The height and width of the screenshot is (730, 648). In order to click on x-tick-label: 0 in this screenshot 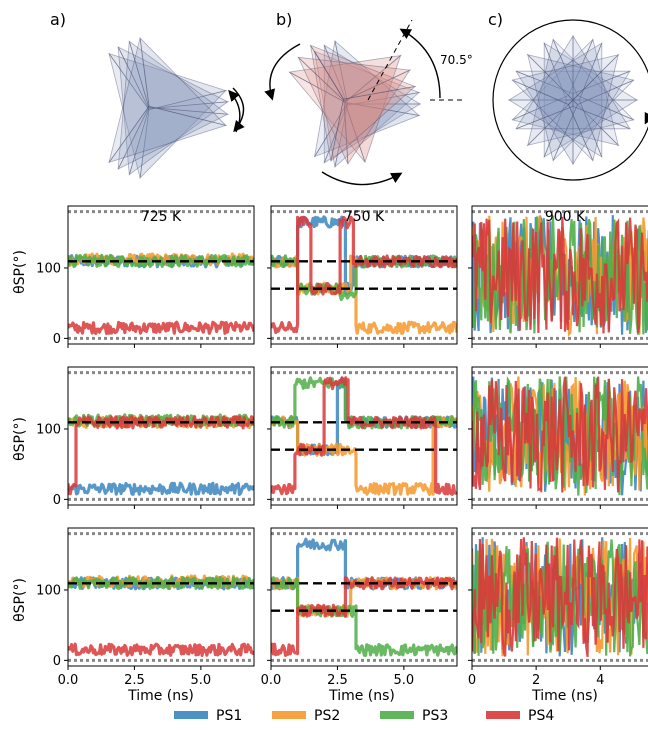, I will do `click(472, 680)`.